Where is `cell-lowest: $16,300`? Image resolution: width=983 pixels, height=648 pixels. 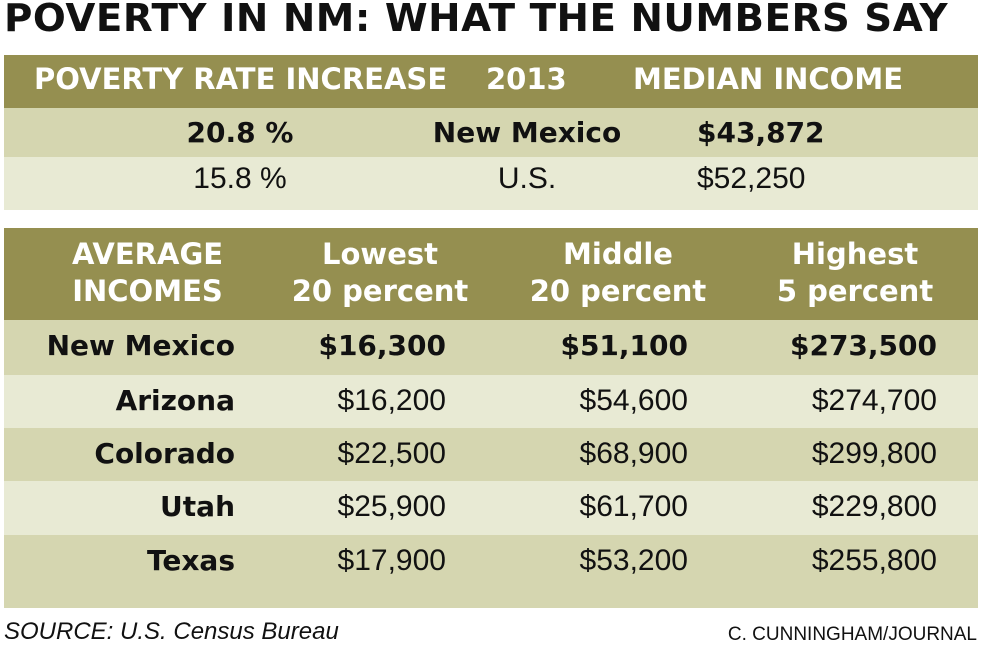
cell-lowest: $16,300 is located at coordinates (382, 345).